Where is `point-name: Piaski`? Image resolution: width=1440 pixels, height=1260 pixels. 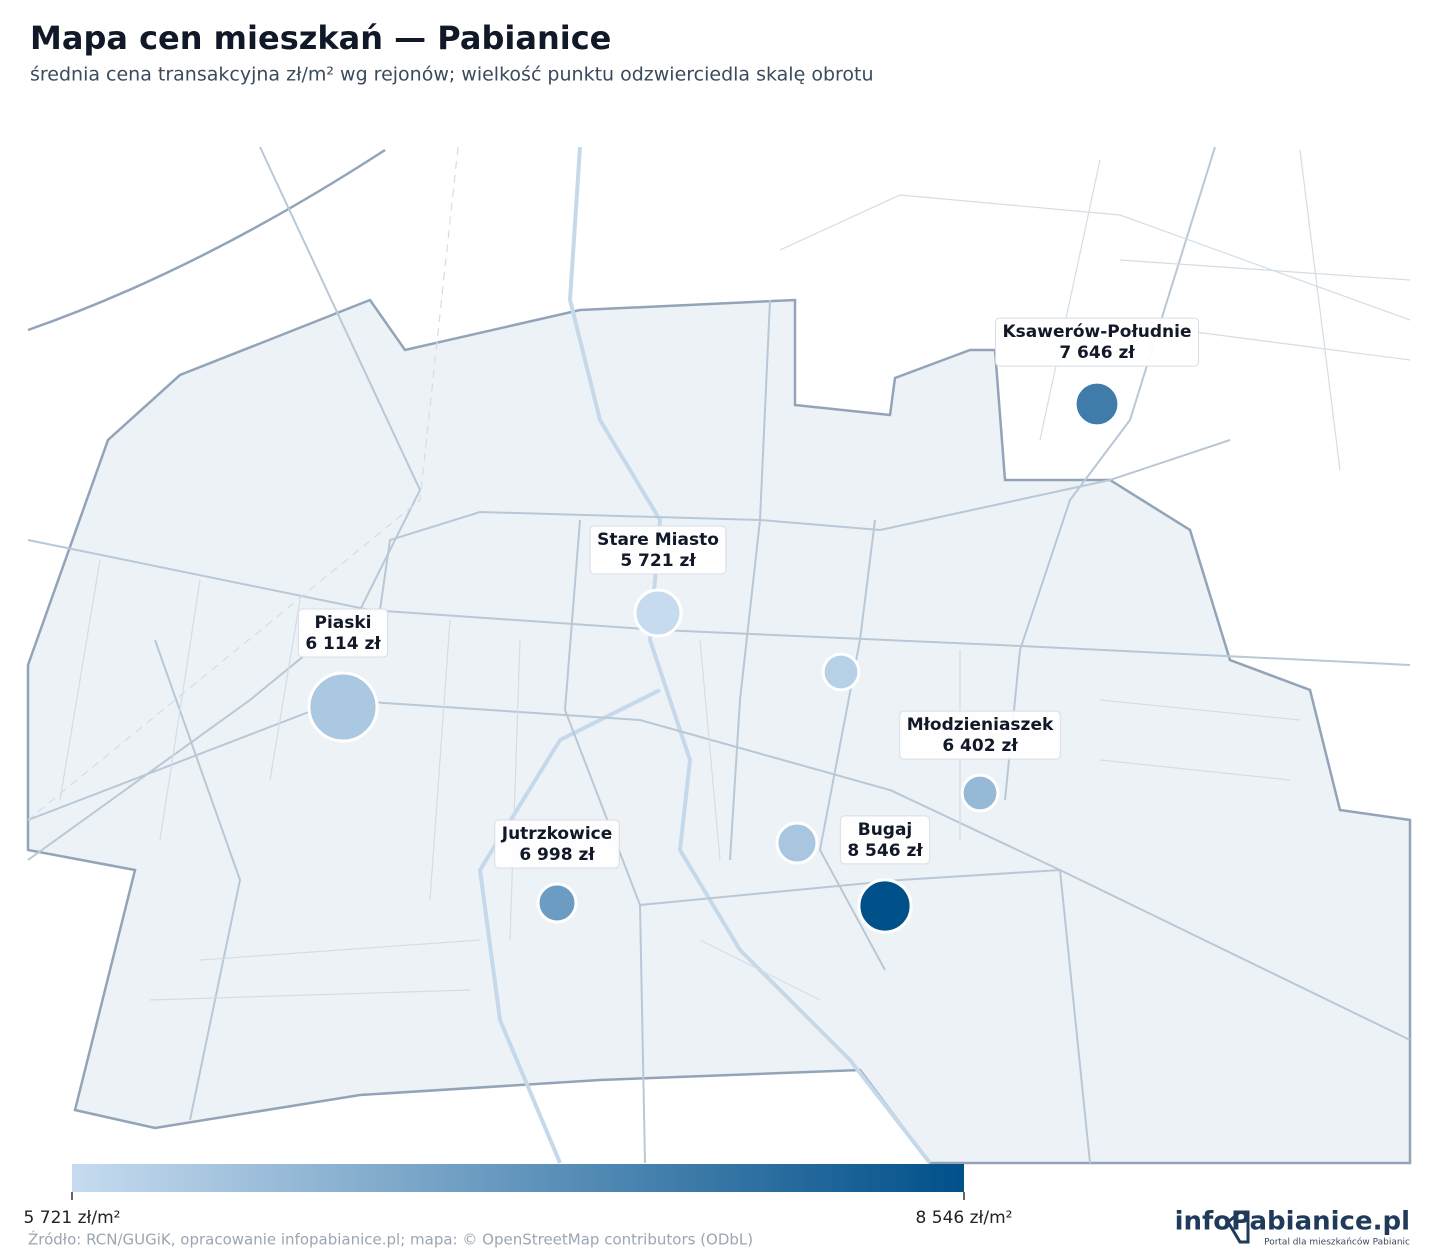 point-name: Piaski is located at coordinates (342, 623).